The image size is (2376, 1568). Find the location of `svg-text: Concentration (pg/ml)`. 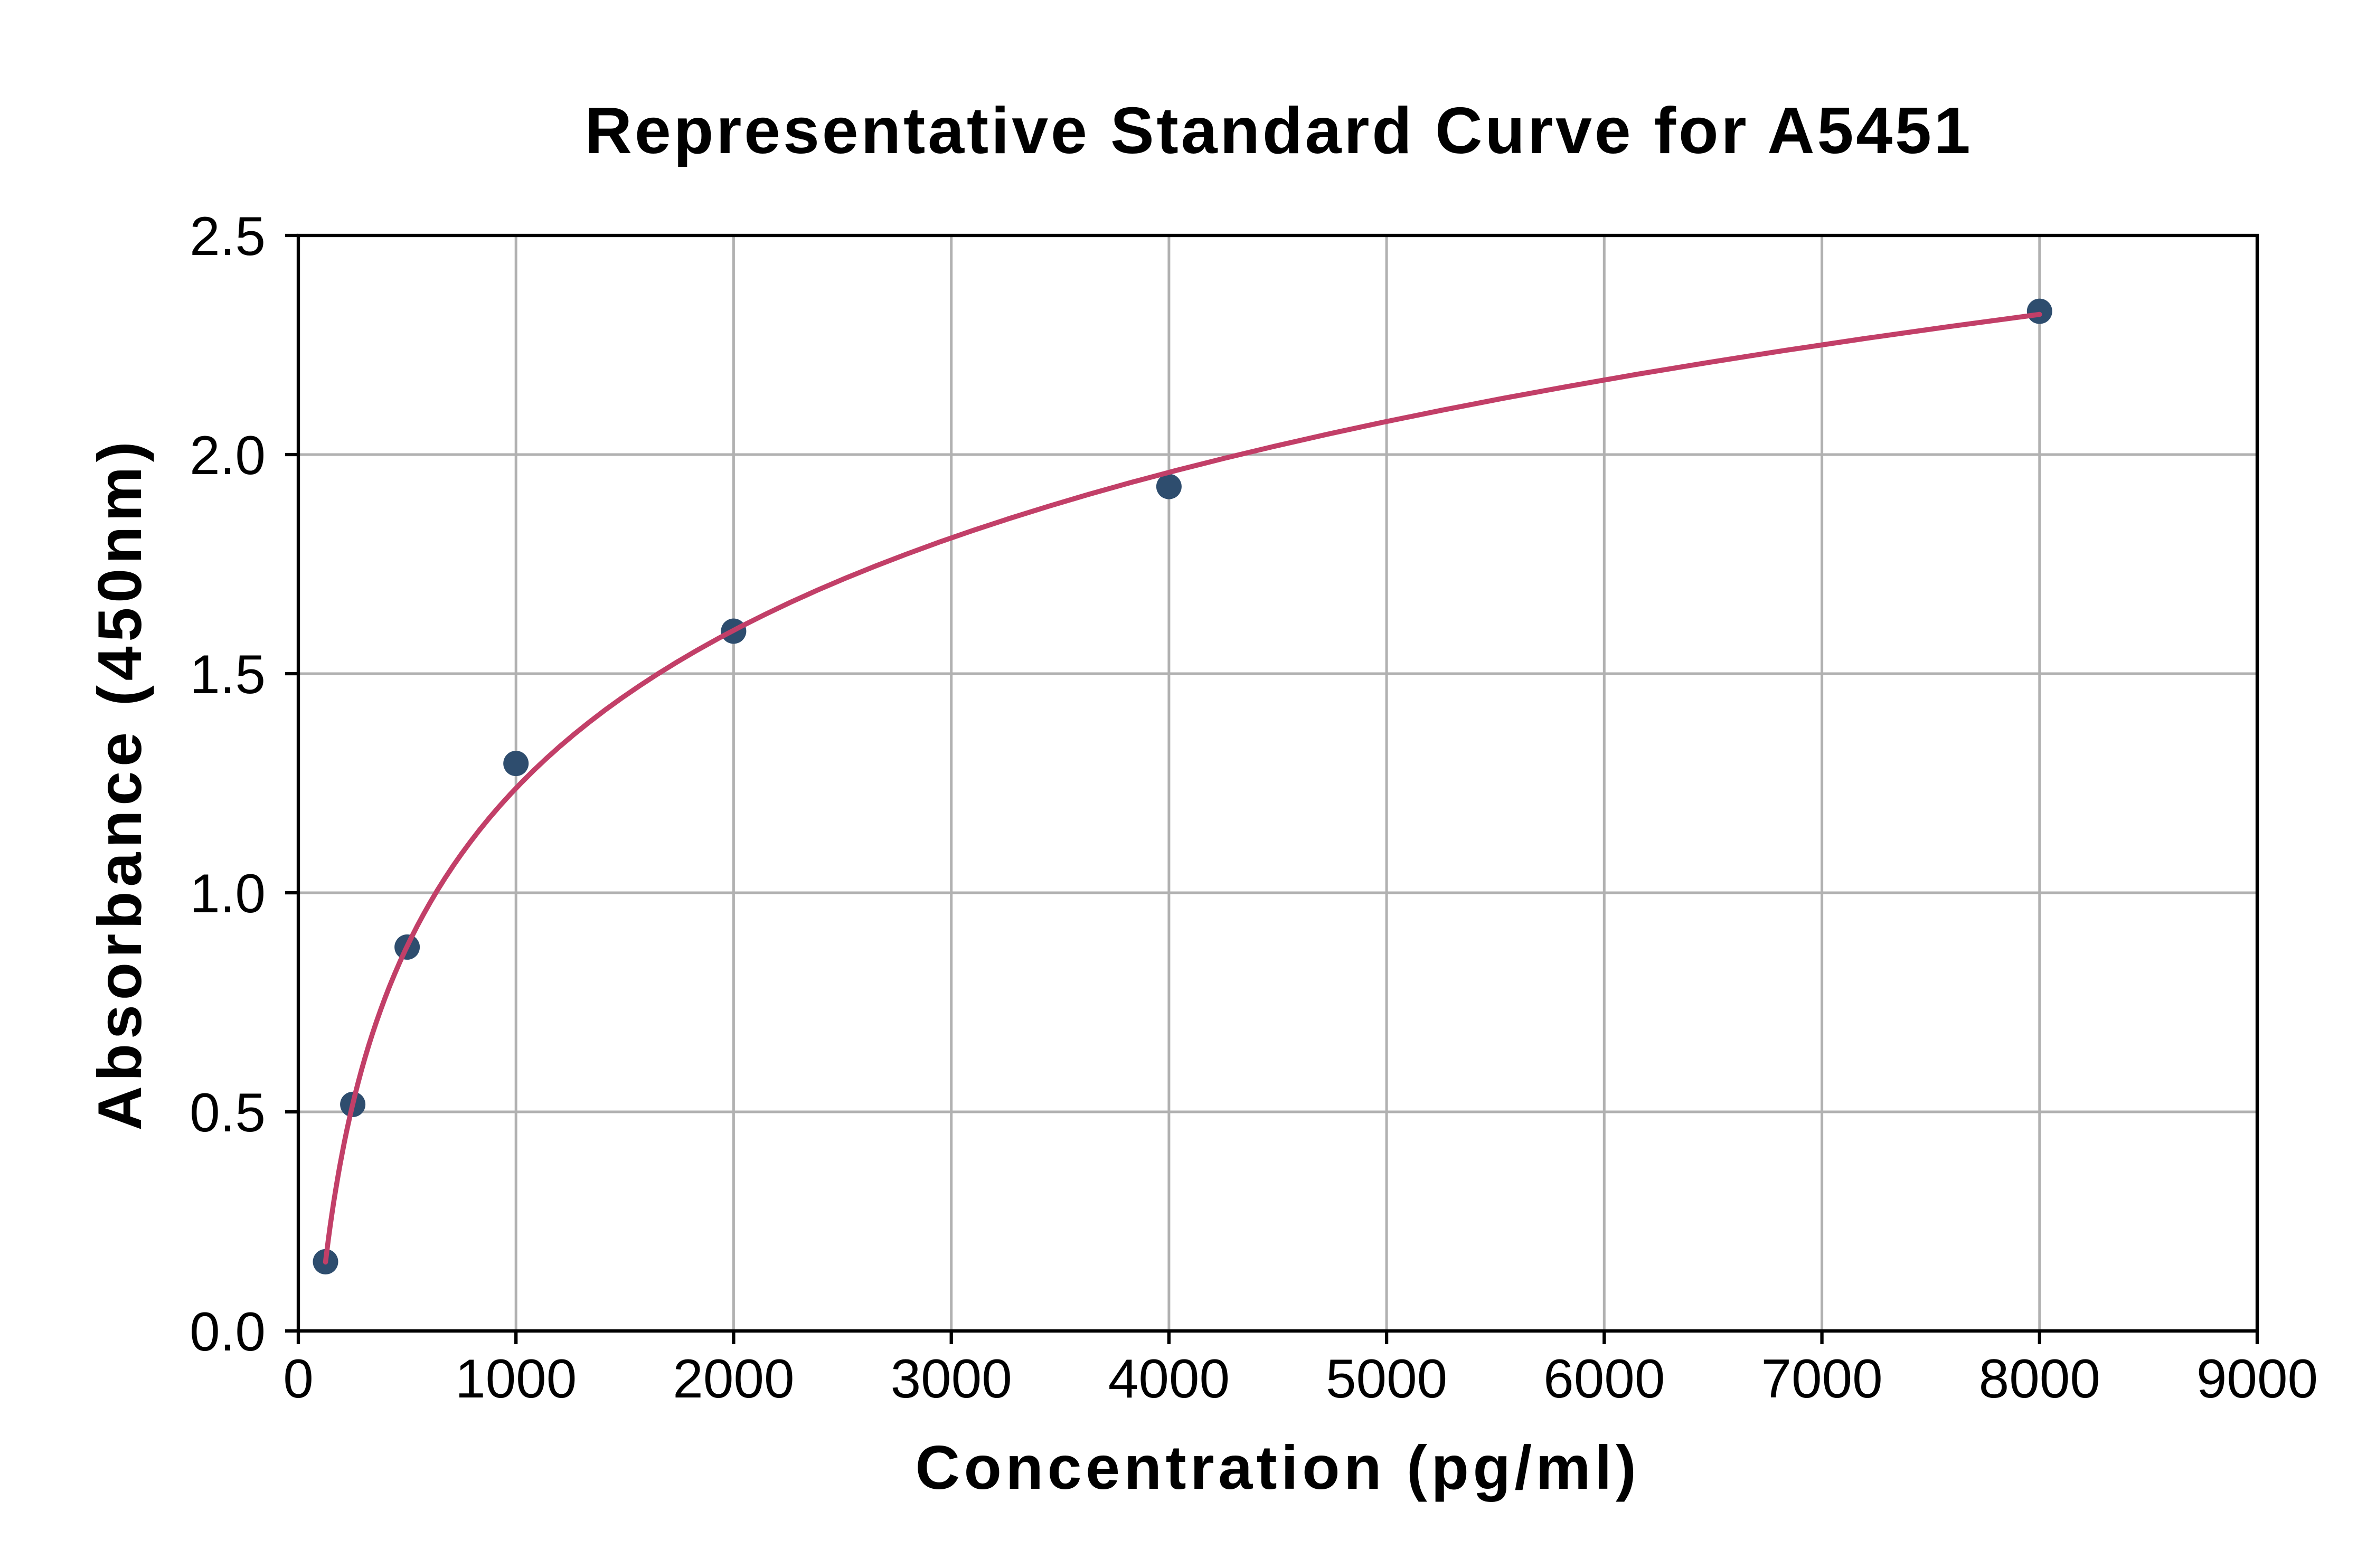

svg-text: Concentration (pg/ml) is located at coordinates (1278, 1467).